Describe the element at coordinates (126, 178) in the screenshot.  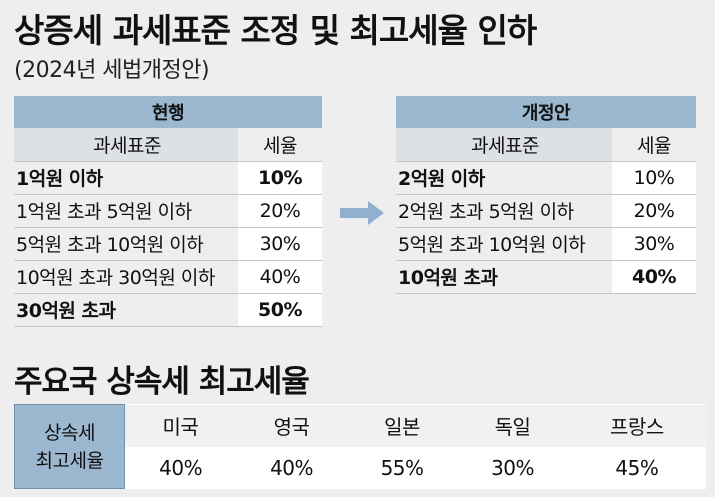
I see `current-base-cell: 1억원 이하` at that location.